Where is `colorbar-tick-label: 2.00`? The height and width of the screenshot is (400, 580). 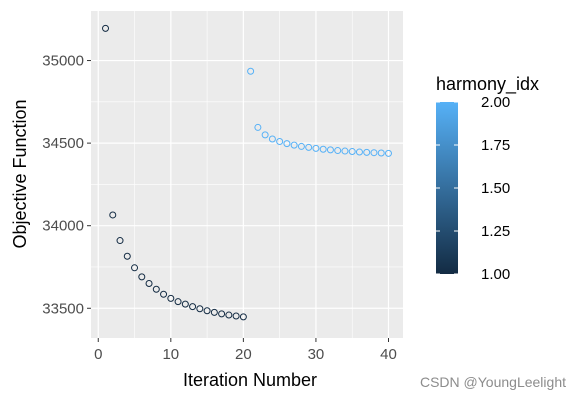 colorbar-tick-label: 2.00 is located at coordinates (495, 102).